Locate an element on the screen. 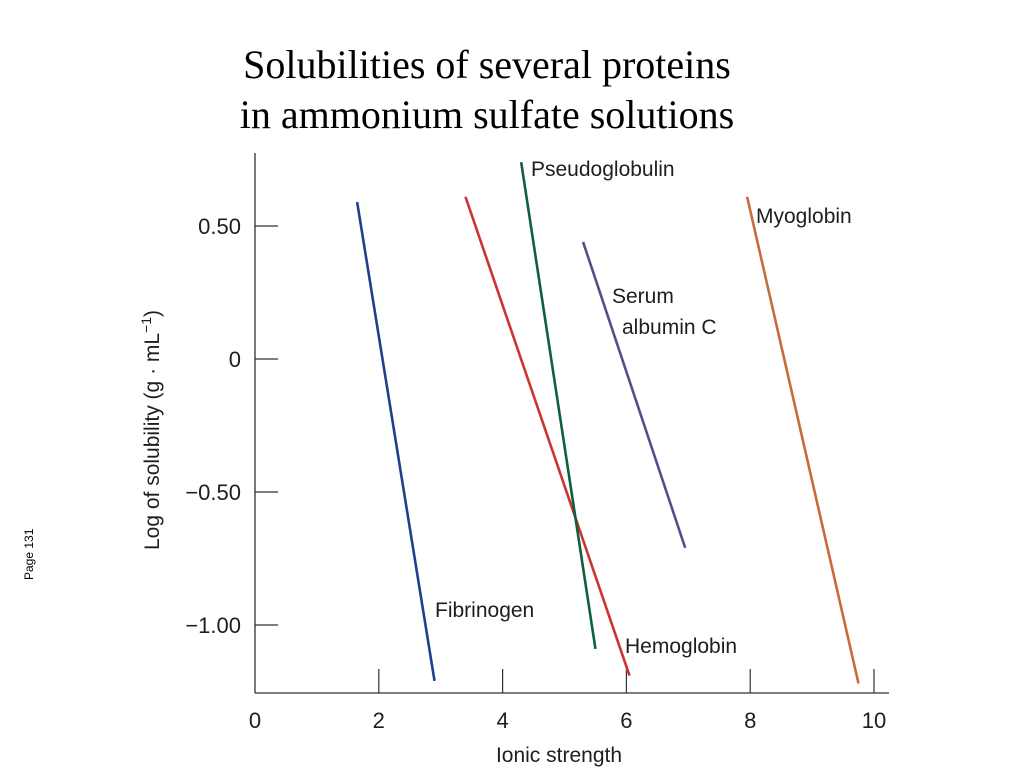 The height and width of the screenshot is (768, 1024). y-tick-label: 0.50 is located at coordinates (219, 226).